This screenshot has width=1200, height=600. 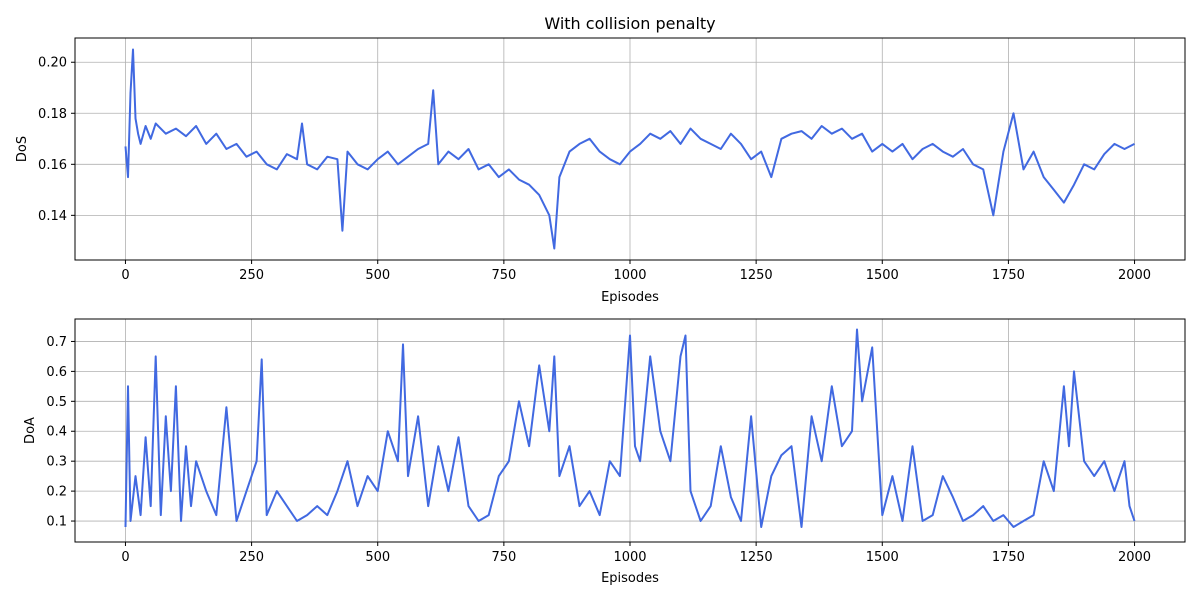 What do you see at coordinates (52, 63) in the screenshot?
I see `dos-ytick-label-3: 0.20` at bounding box center [52, 63].